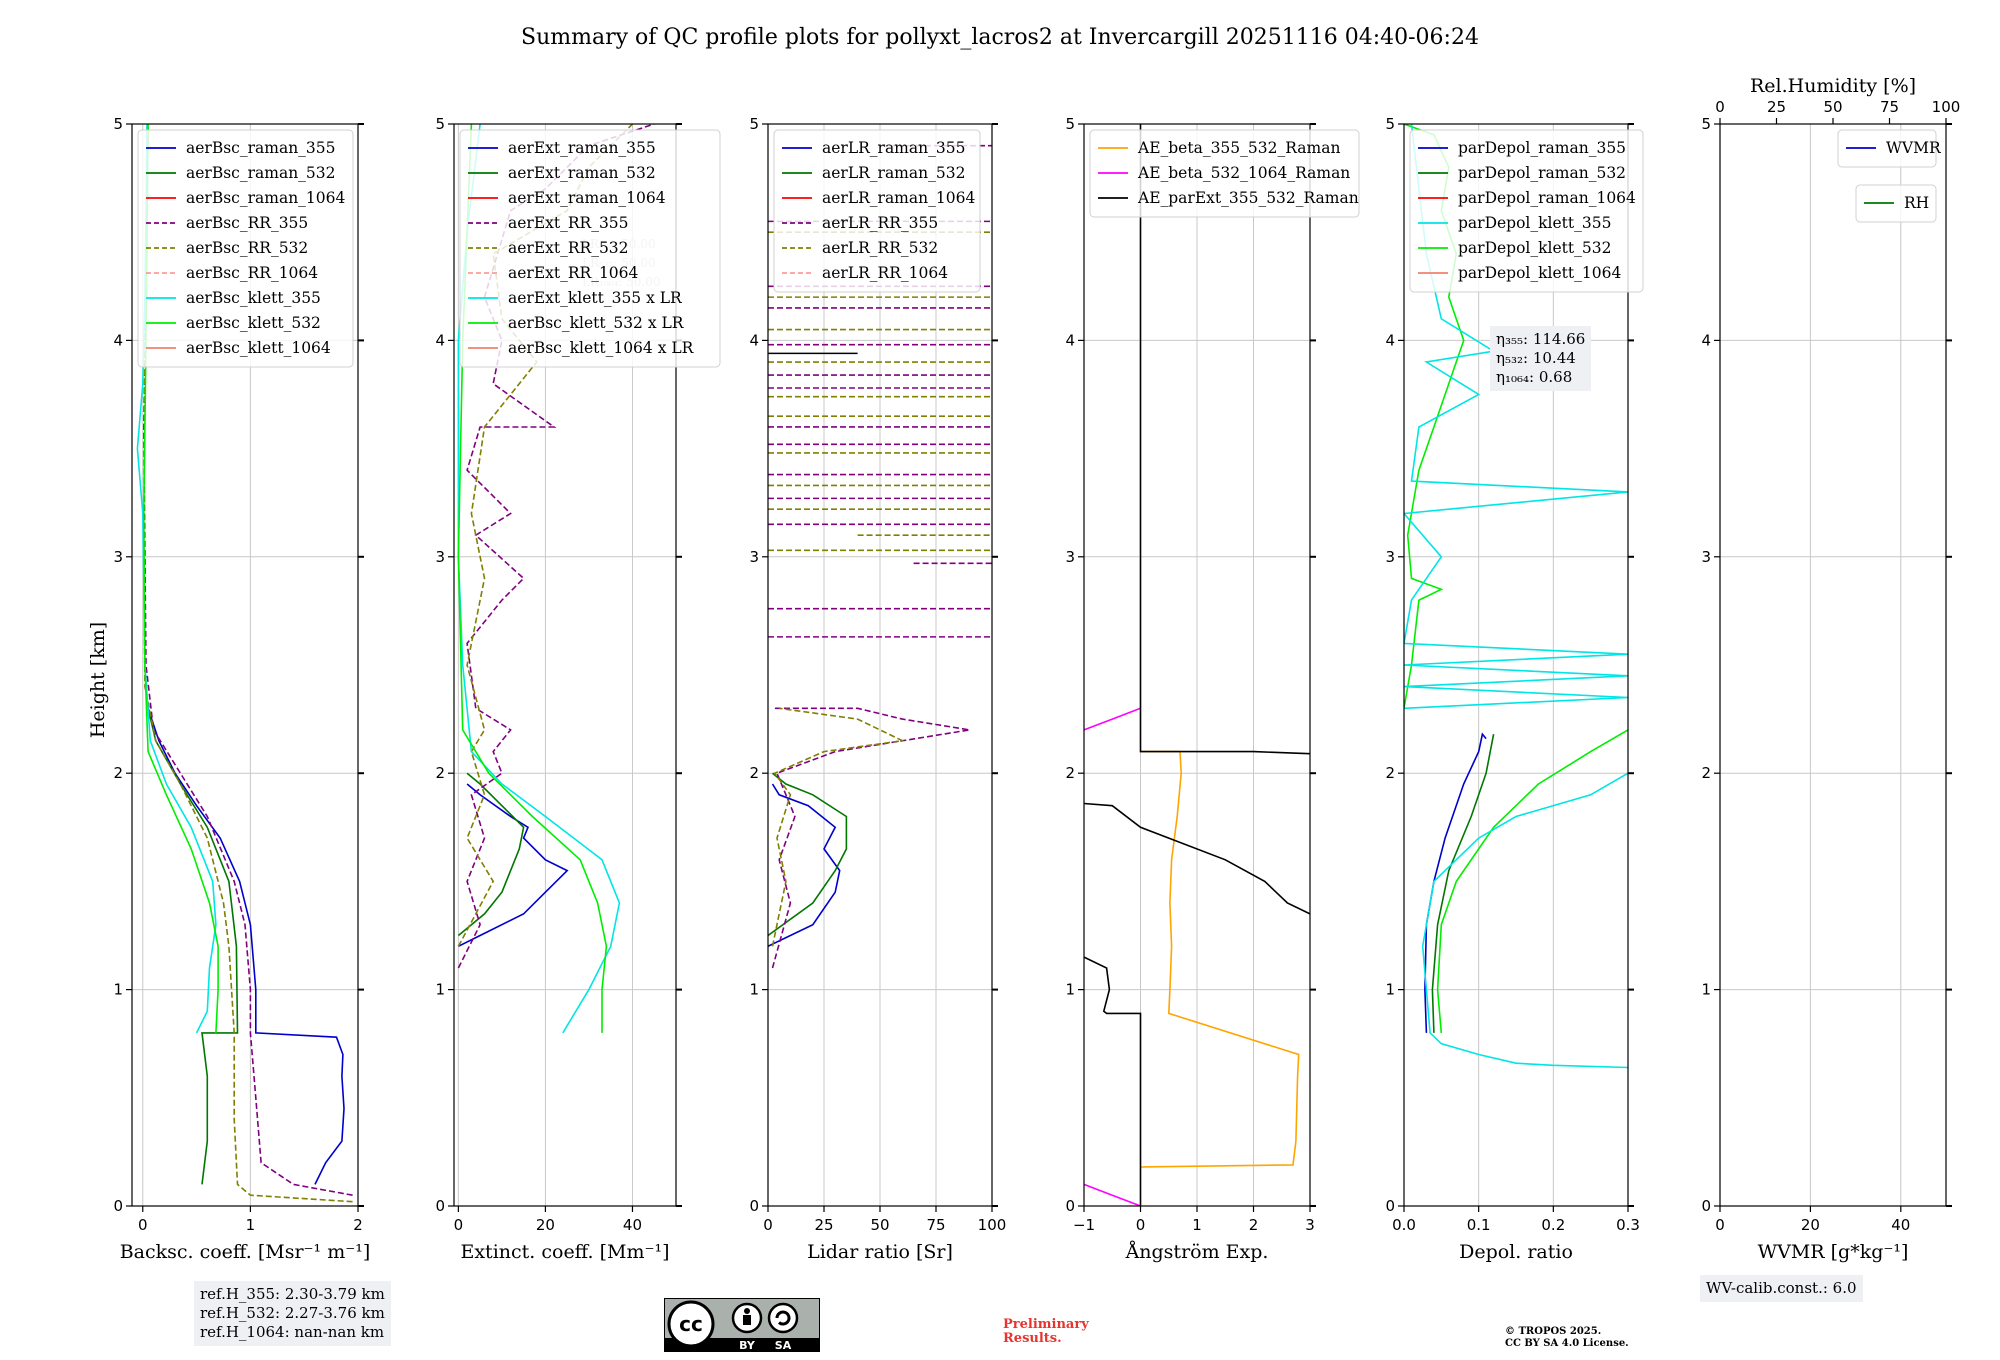 This screenshot has width=2000, height=1360. Describe the element at coordinates (573, 273) in the screenshot. I see `legend-label: aerExt_RR_1064` at that location.